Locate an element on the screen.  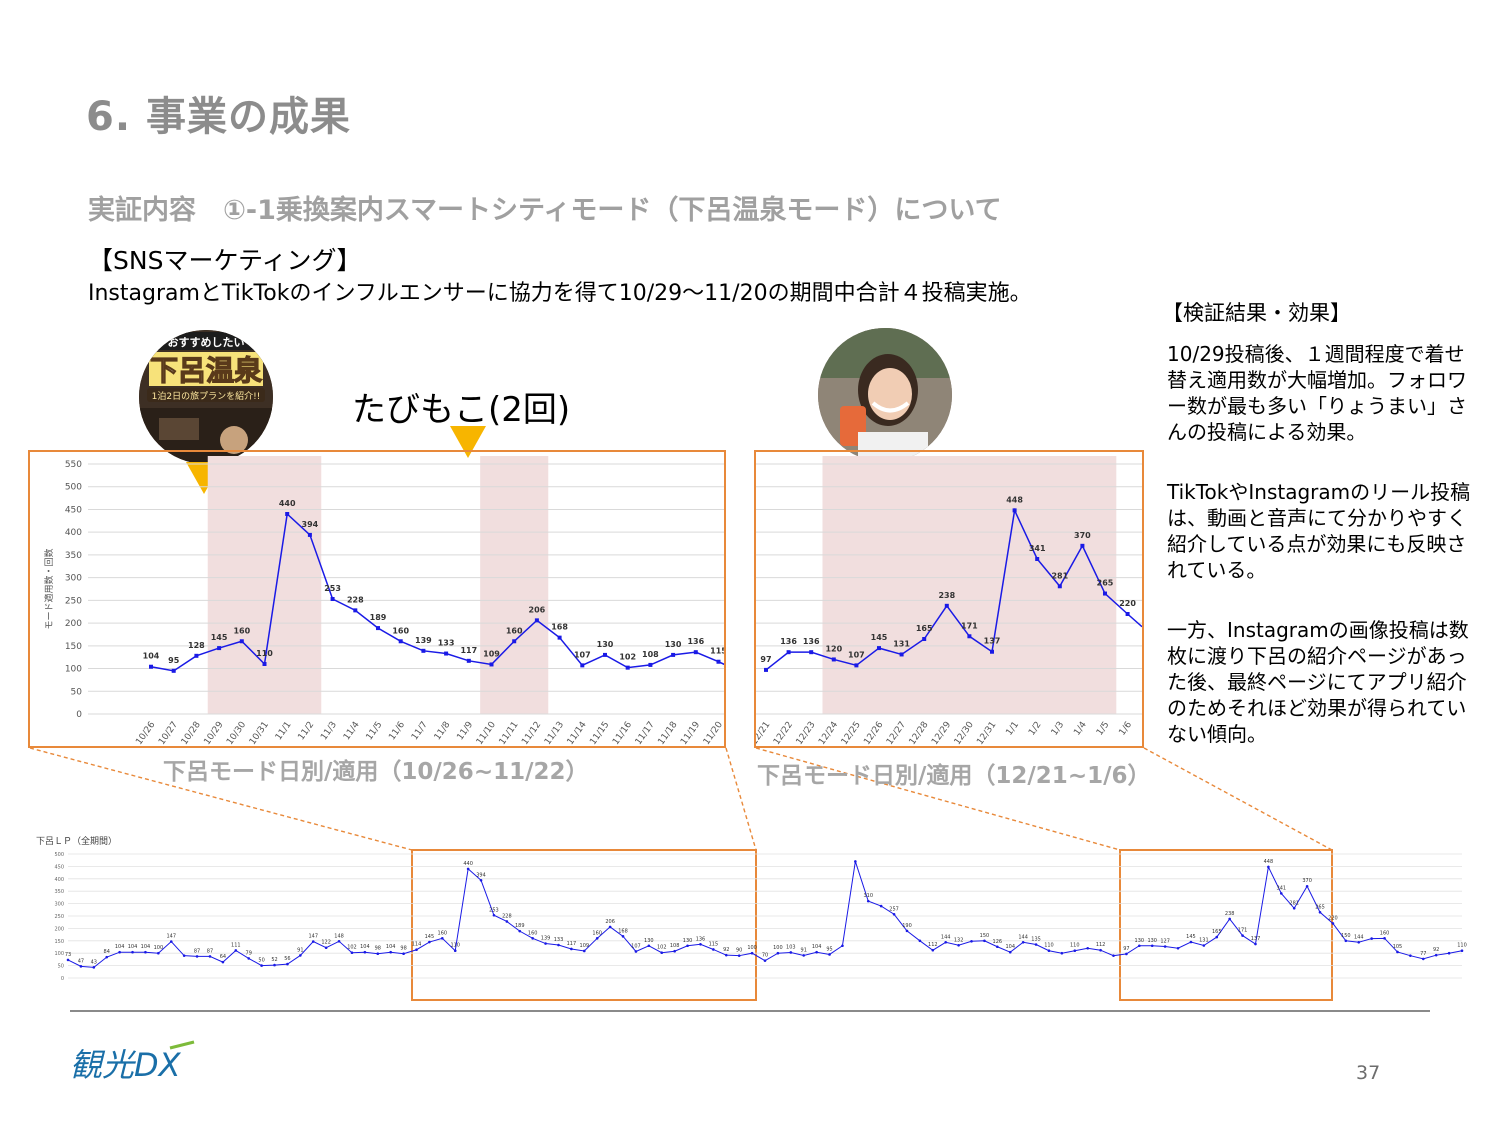
chart3-y-tick-label: 200 is located at coordinates (59, 929).